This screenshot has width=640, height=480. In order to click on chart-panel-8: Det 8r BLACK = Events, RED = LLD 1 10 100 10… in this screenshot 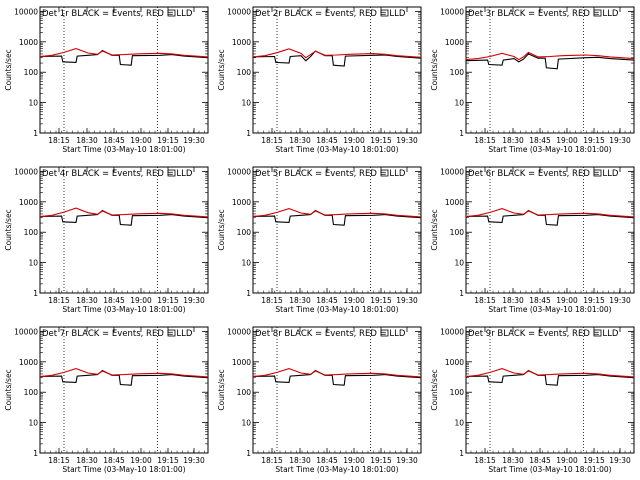, I will do `click(319, 400)`.